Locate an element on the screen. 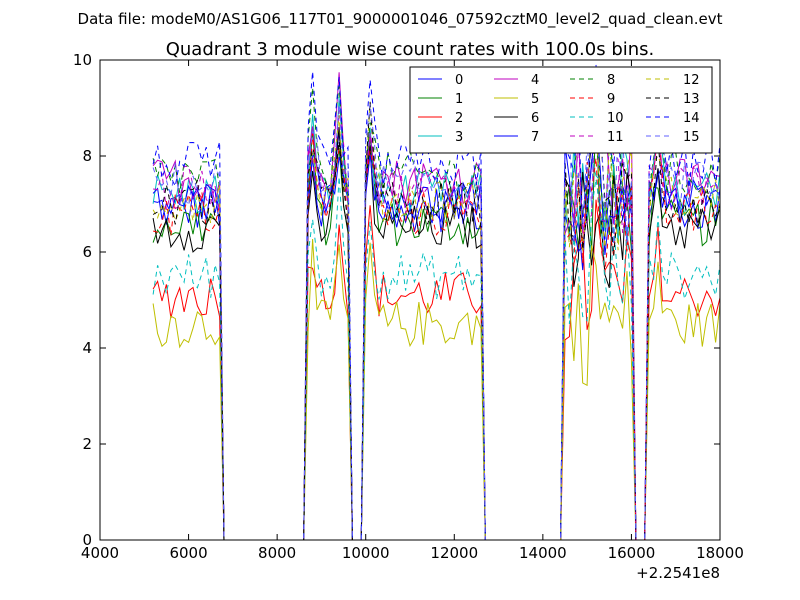 The width and height of the screenshot is (800, 600). legend-label-8: 8 is located at coordinates (611, 80).